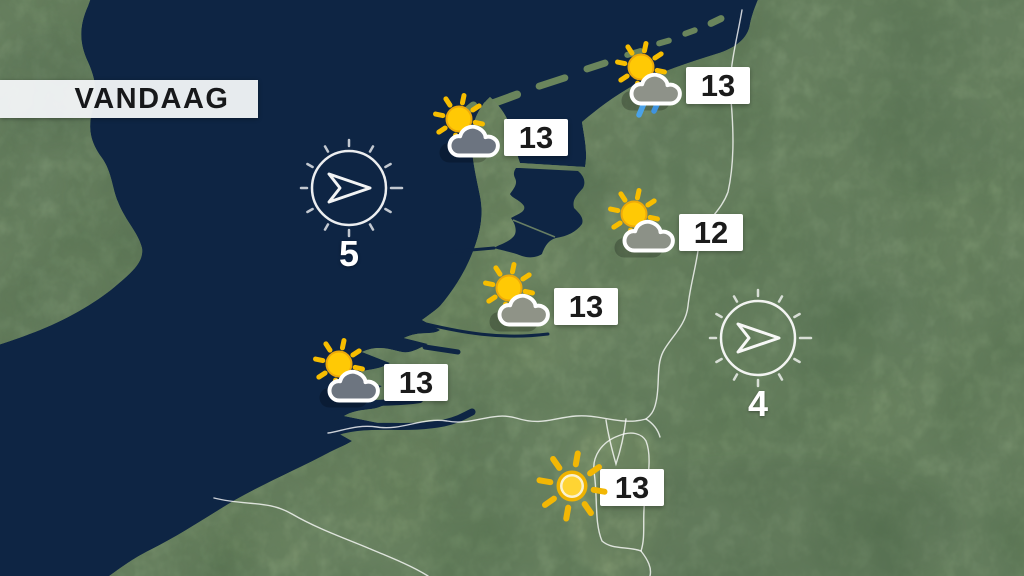  I want to click on wind-speed: 5, so click(349, 253).